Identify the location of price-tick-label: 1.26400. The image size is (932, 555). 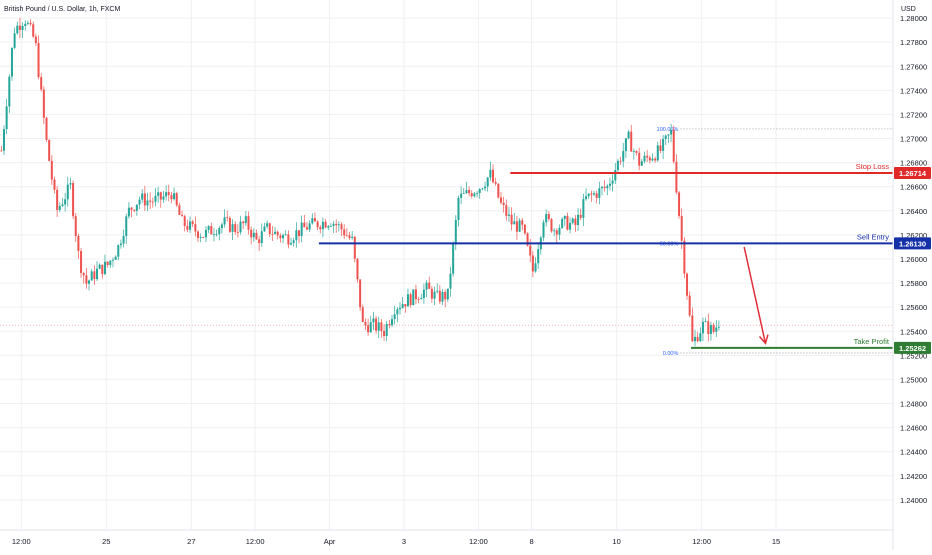
(913, 211).